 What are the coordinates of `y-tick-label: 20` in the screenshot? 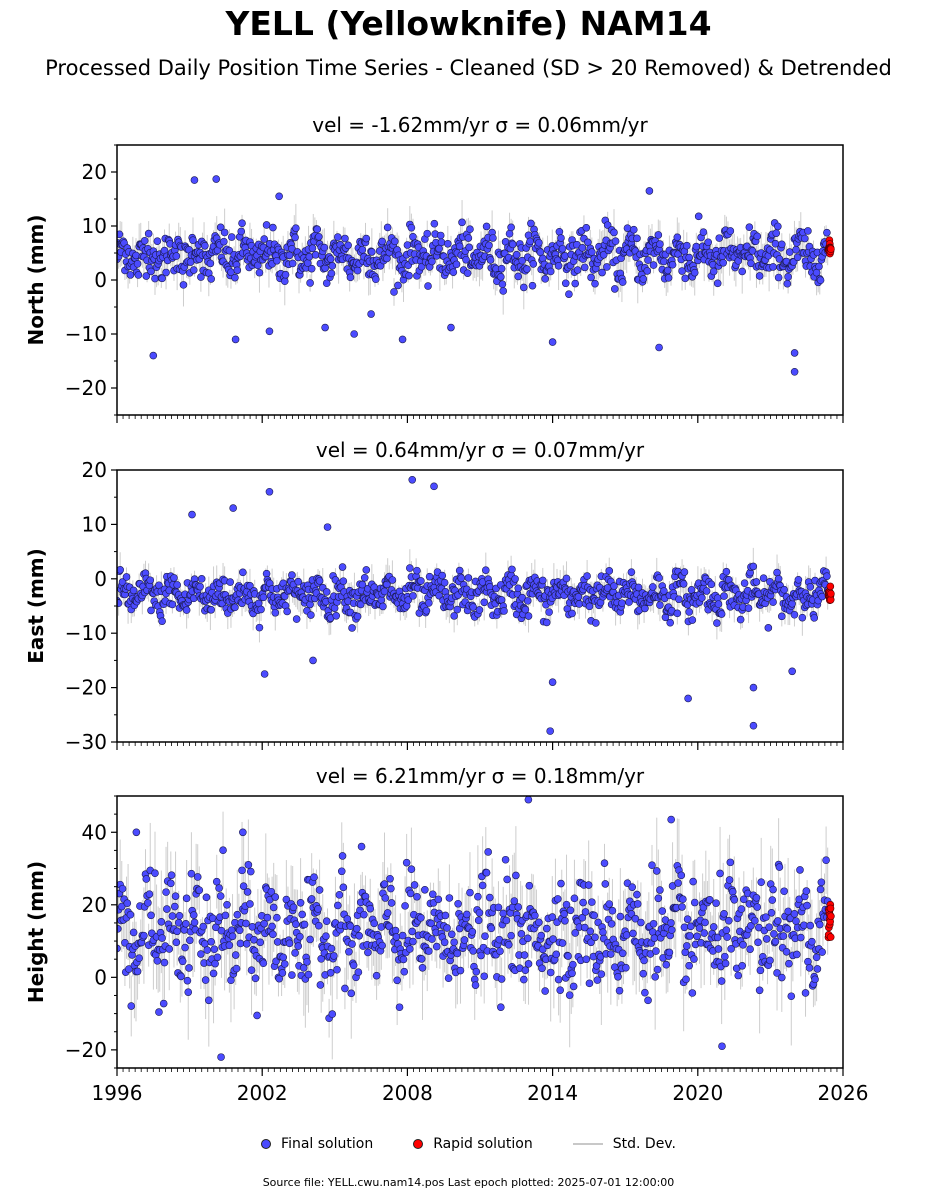 It's located at (94, 172).